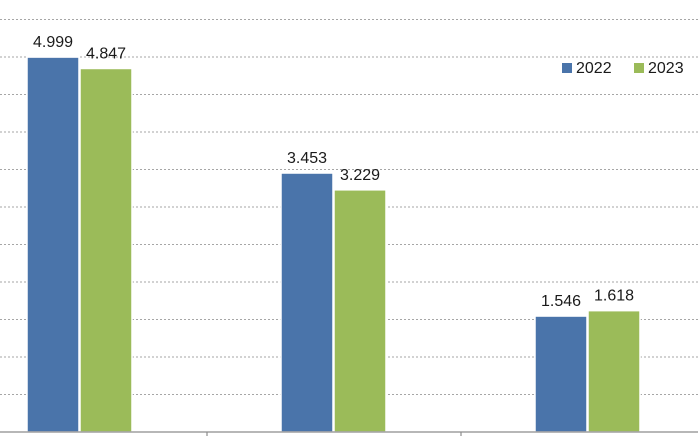 The width and height of the screenshot is (698, 436). Describe the element at coordinates (349, 433) in the screenshot. I see `x-axis` at that location.